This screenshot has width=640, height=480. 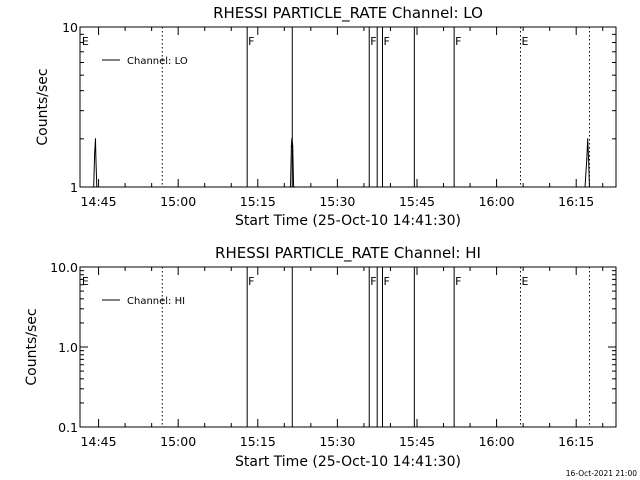 I want to click on chart-title: RHESSI PARTICLE_RATE Channel: LO, so click(x=348, y=13).